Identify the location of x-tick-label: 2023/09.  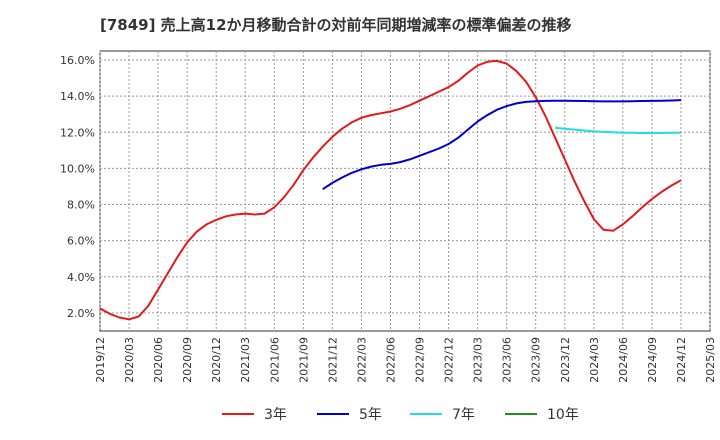
(536, 360).